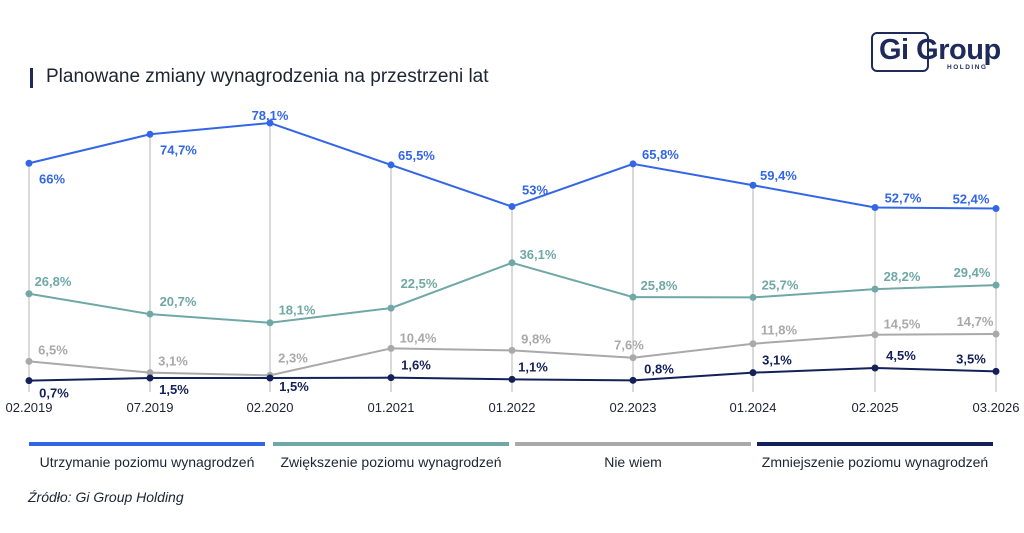 This screenshot has height=533, width=1024. I want to click on data-label-s1-7: 59,4%, so click(778, 175).